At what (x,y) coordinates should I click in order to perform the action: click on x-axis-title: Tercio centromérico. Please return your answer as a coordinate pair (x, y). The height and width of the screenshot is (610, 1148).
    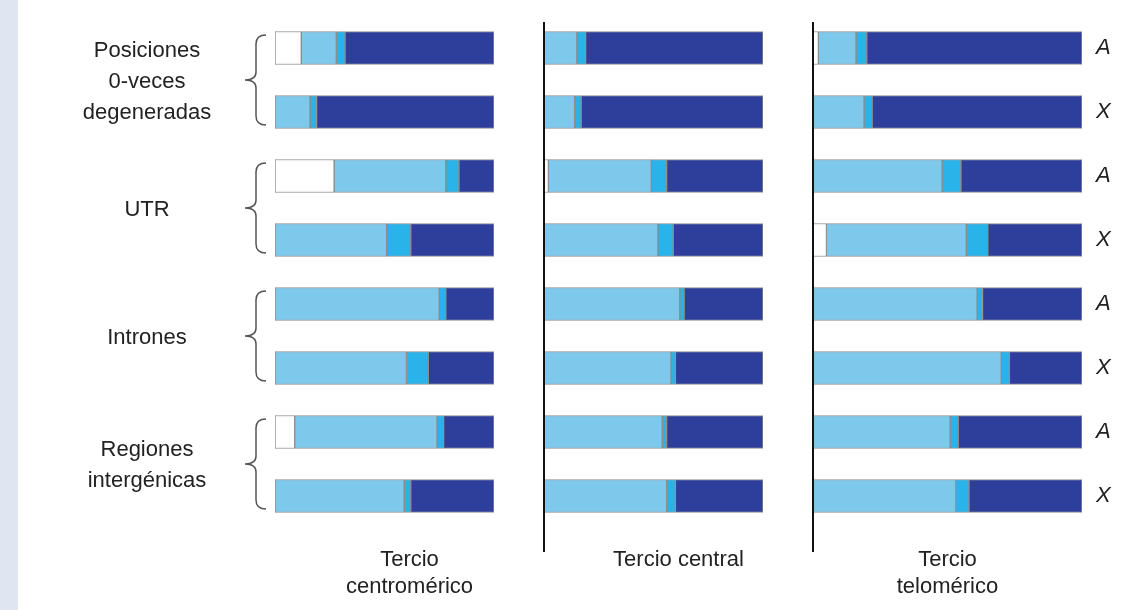
    Looking at the image, I should click on (409, 572).